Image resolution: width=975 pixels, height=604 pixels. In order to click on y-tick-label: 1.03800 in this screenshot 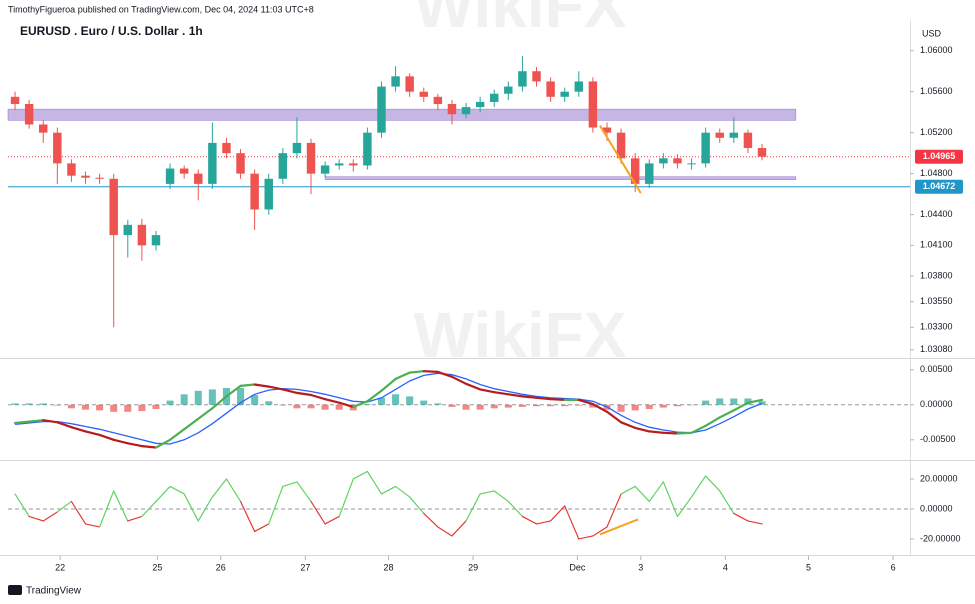, I will do `click(936, 275)`.